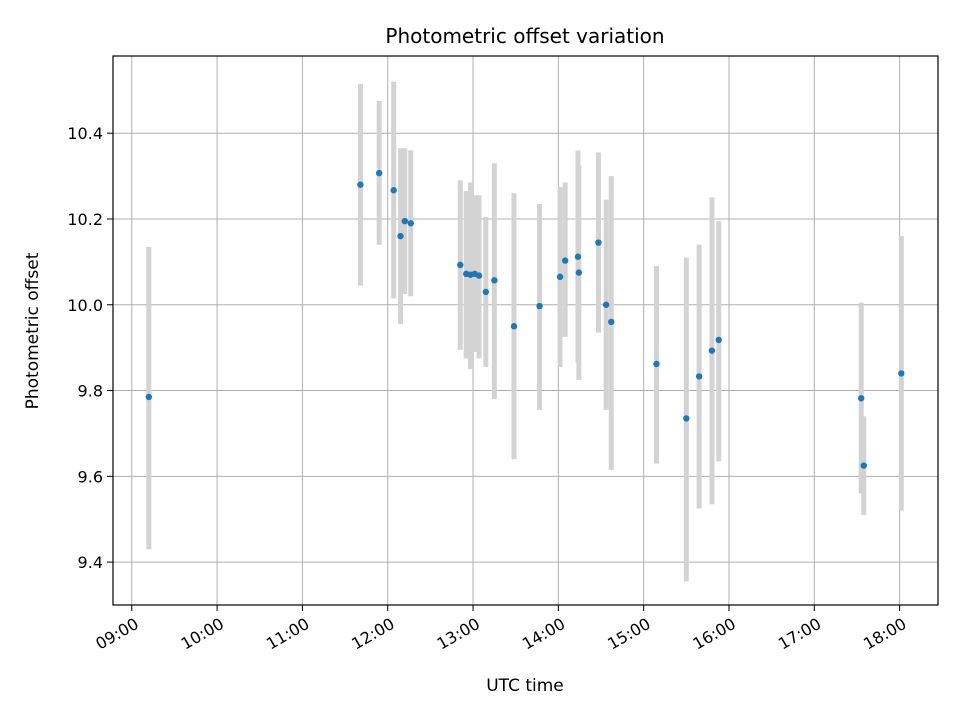 Image resolution: width=960 pixels, height=720 pixels. Describe the element at coordinates (524, 36) in the screenshot. I see `chart-title: Photometric offset variation` at that location.